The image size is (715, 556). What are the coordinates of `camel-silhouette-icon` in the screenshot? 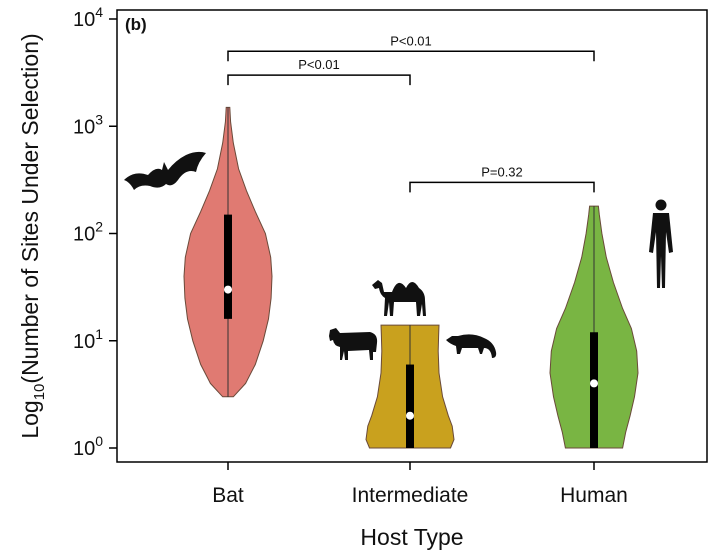 It's located at (399, 298).